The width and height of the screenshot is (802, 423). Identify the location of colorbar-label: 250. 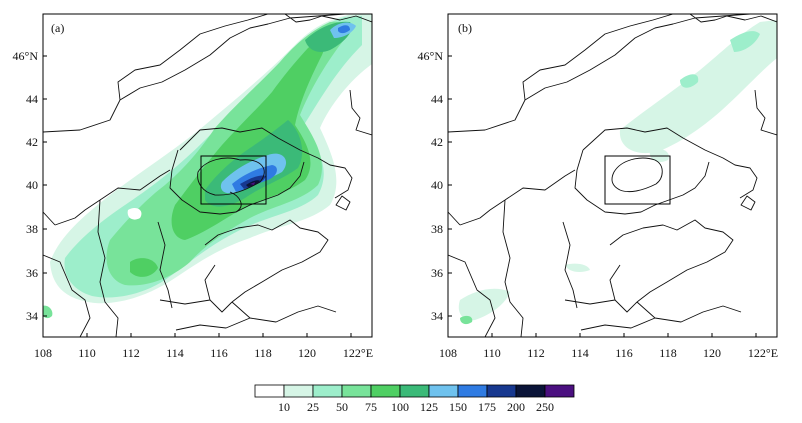
(545, 407).